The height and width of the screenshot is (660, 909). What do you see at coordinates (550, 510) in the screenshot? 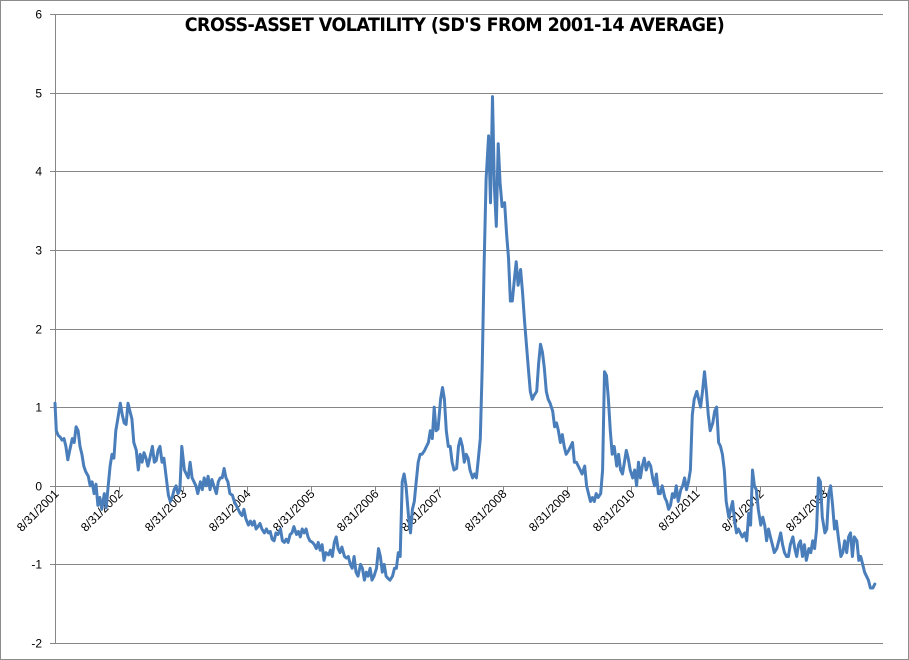
I see `x-tick-label: 8/31/2009` at bounding box center [550, 510].